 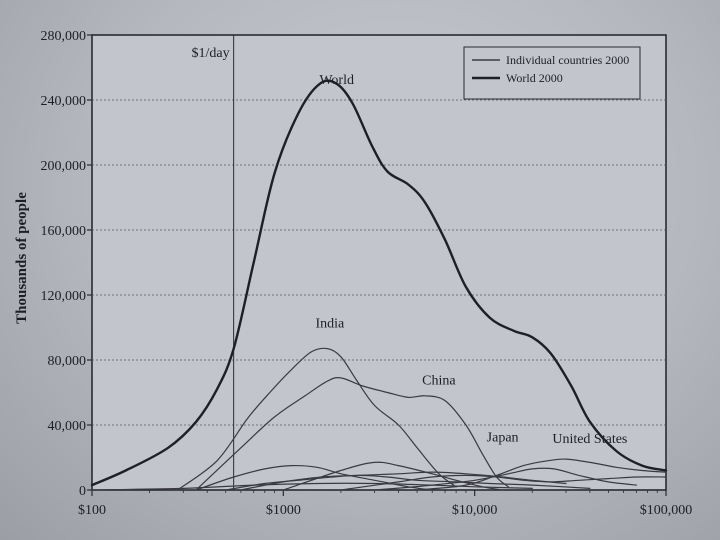 I want to click on x-tick-label: $10,000, so click(x=475, y=510).